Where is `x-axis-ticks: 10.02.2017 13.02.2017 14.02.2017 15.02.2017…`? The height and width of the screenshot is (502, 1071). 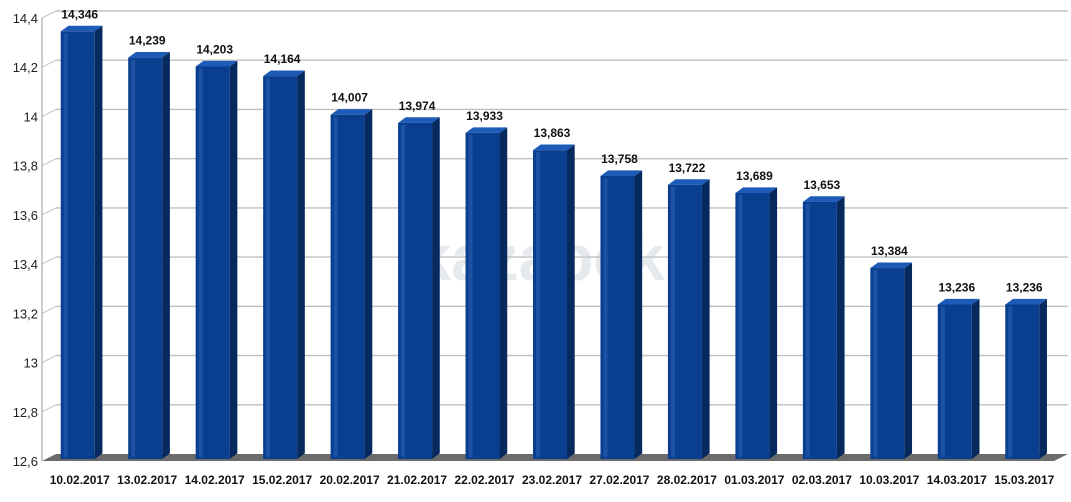
x-axis-ticks: 10.02.2017 13.02.2017 14.02.2017 15.02.2017… is located at coordinates (552, 480).